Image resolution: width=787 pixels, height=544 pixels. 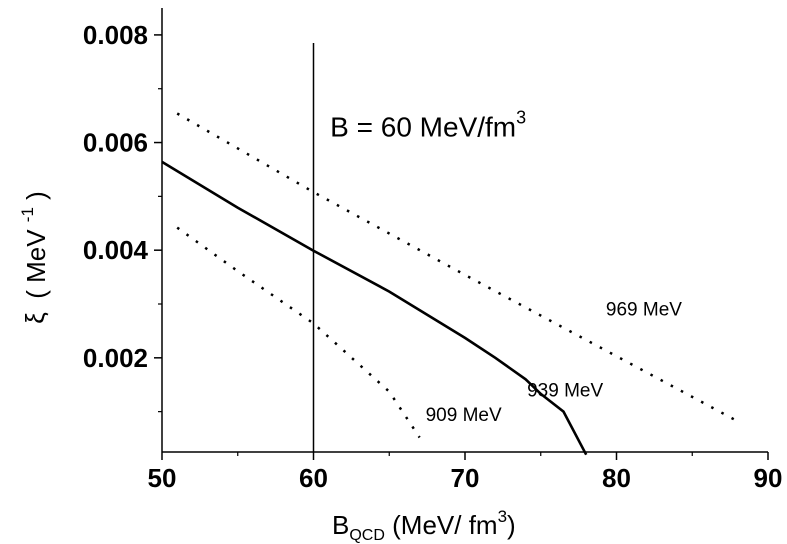 I want to click on svg-text: ( MeV -1 ), so click(x=34, y=245).